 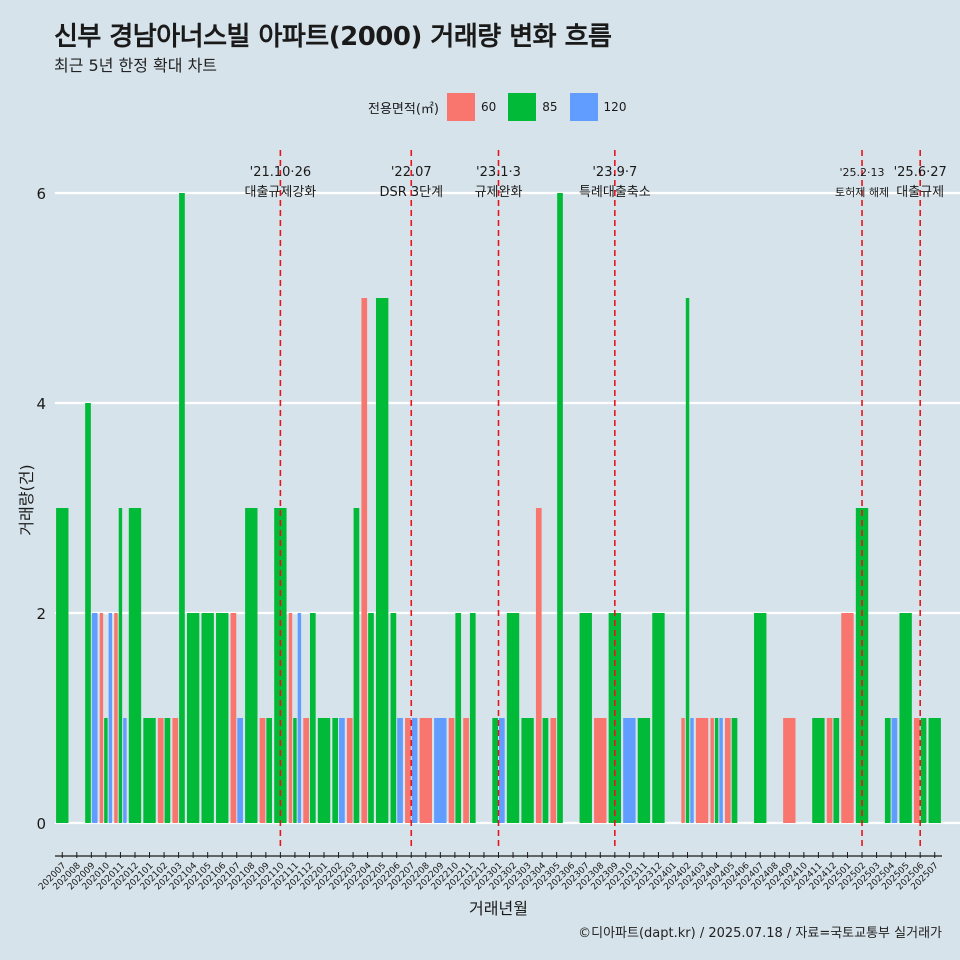 What do you see at coordinates (499, 192) in the screenshot?
I see `event-name-label: 규제완화` at bounding box center [499, 192].